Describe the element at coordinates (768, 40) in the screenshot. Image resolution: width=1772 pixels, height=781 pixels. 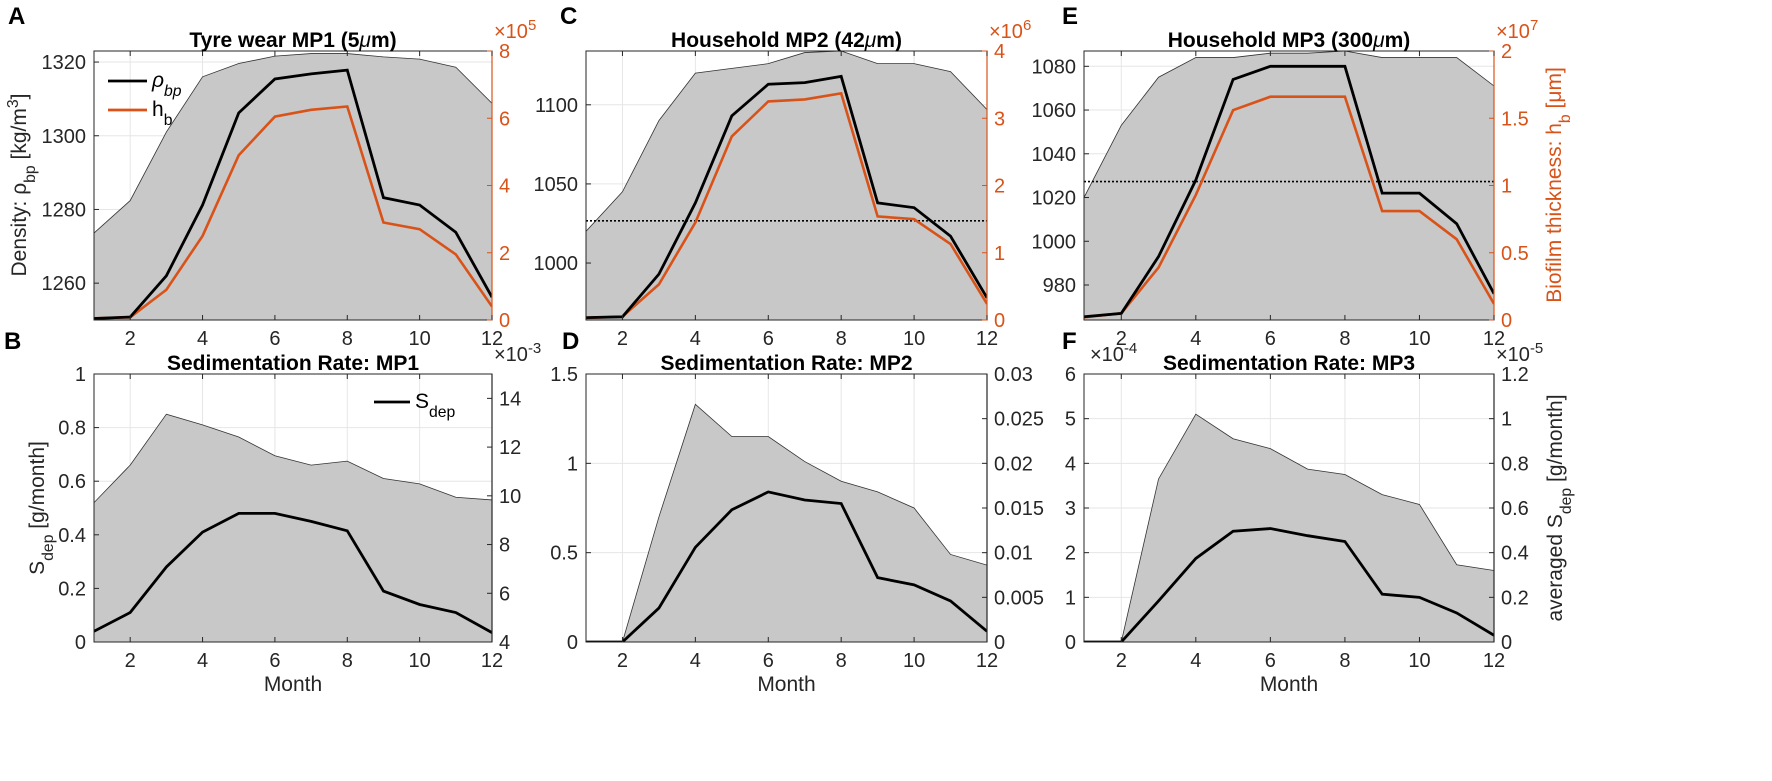
I see `title-part: Household MP2 (42` at that location.